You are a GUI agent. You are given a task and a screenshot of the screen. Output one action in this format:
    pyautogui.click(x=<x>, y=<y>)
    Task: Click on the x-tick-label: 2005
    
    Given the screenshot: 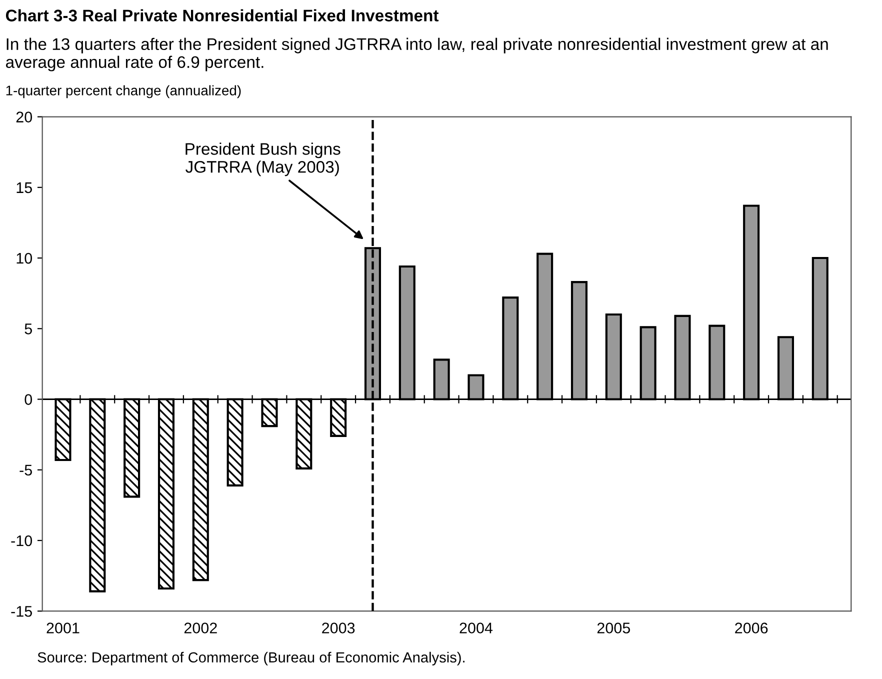 What is the action you would take?
    pyautogui.click(x=613, y=628)
    